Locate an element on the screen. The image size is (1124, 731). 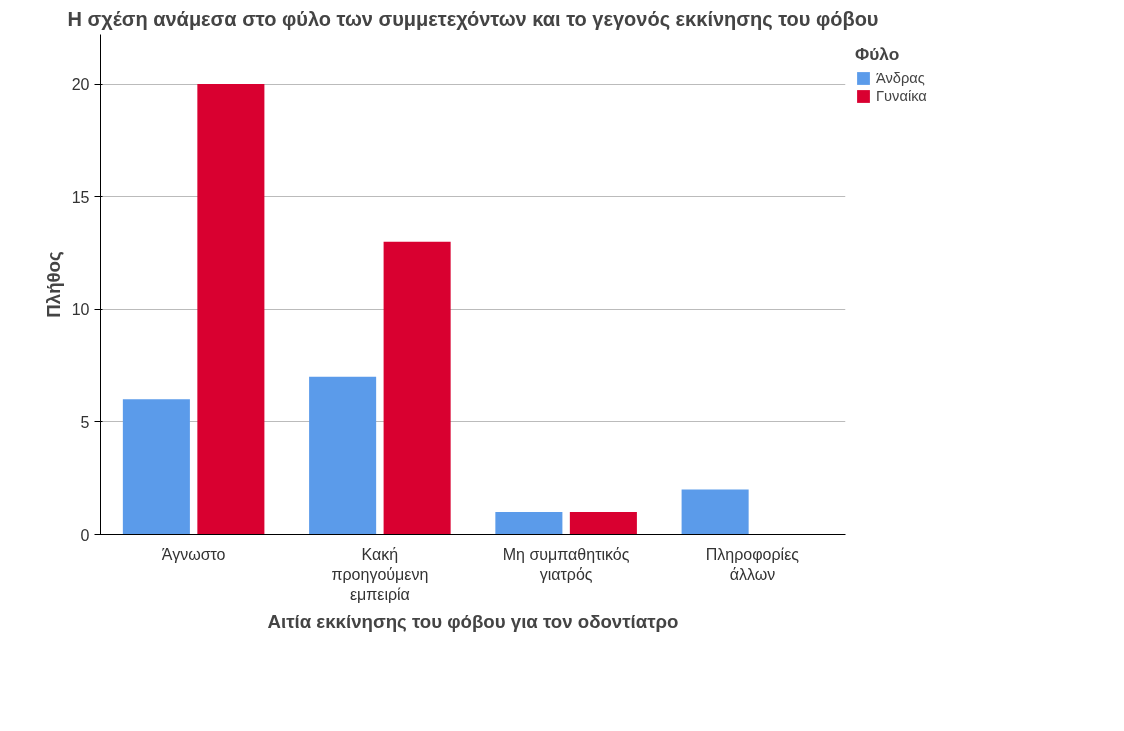
x-tick-label: Μη συμπαθητικός γιατρός is located at coordinates (566, 564).